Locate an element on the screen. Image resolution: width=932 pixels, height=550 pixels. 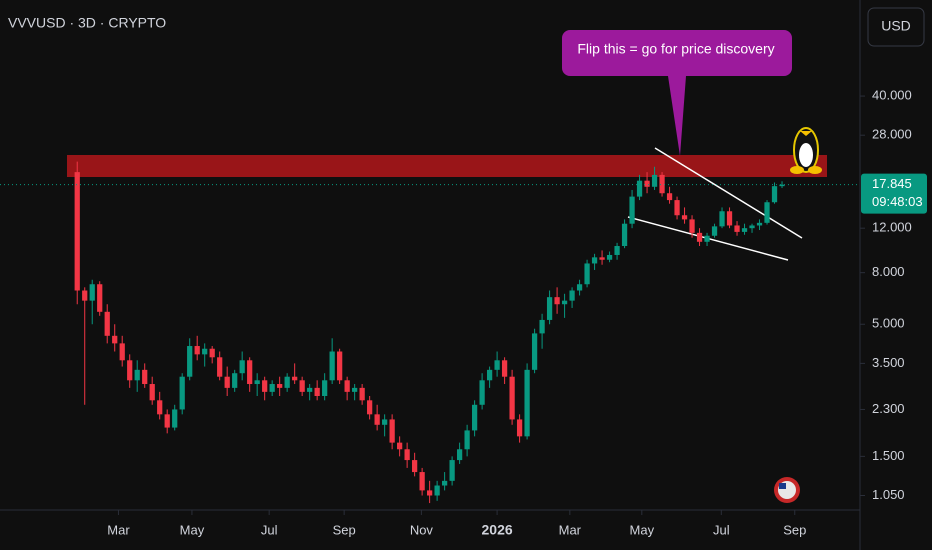
currency-button is located at coordinates (896, 27).